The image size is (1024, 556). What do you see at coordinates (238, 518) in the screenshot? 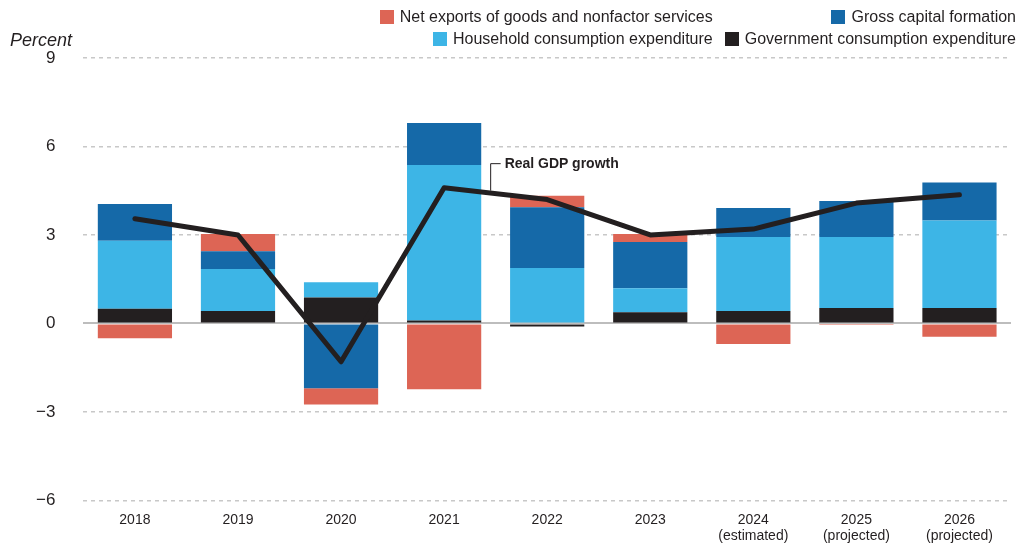
I see `x-tick-label: 2019` at bounding box center [238, 518].